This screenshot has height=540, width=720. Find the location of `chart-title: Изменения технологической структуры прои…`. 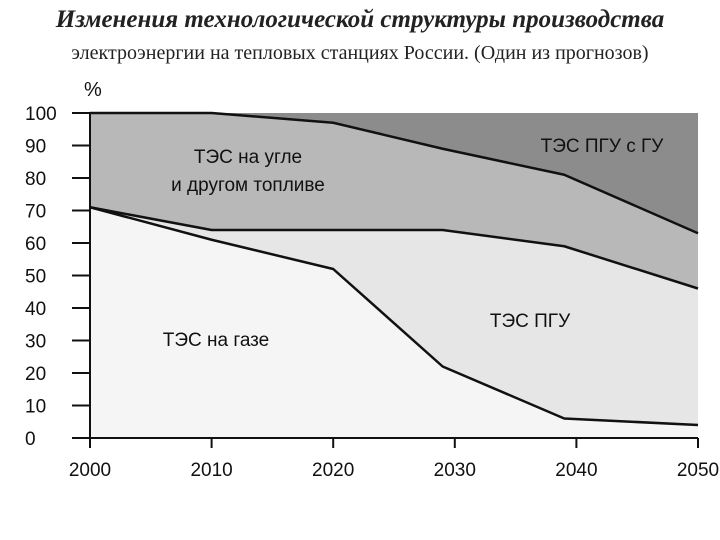

chart-title: Изменения технологической структуры прои… is located at coordinates (360, 19).